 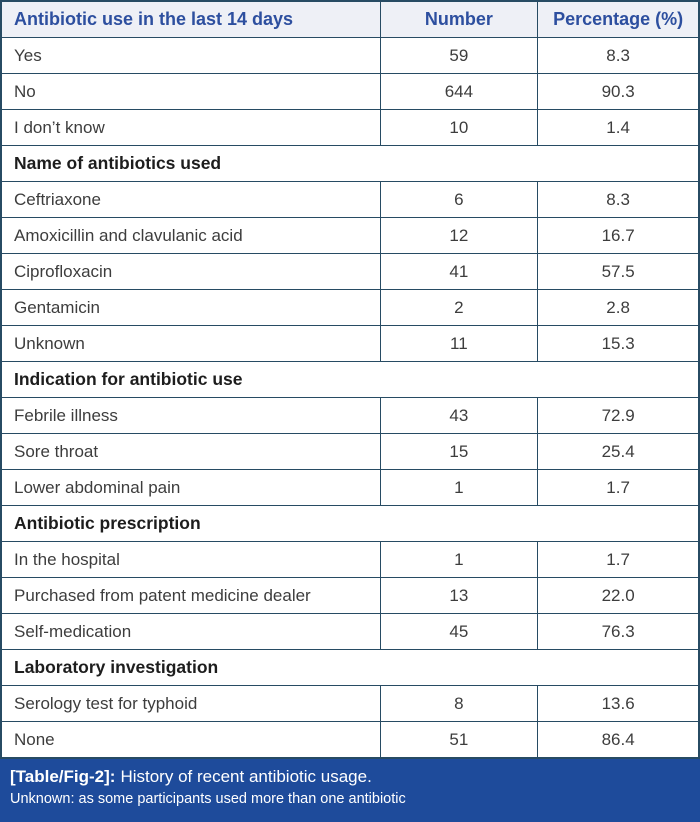 What do you see at coordinates (459, 343) in the screenshot?
I see `row-number-cell: 11` at bounding box center [459, 343].